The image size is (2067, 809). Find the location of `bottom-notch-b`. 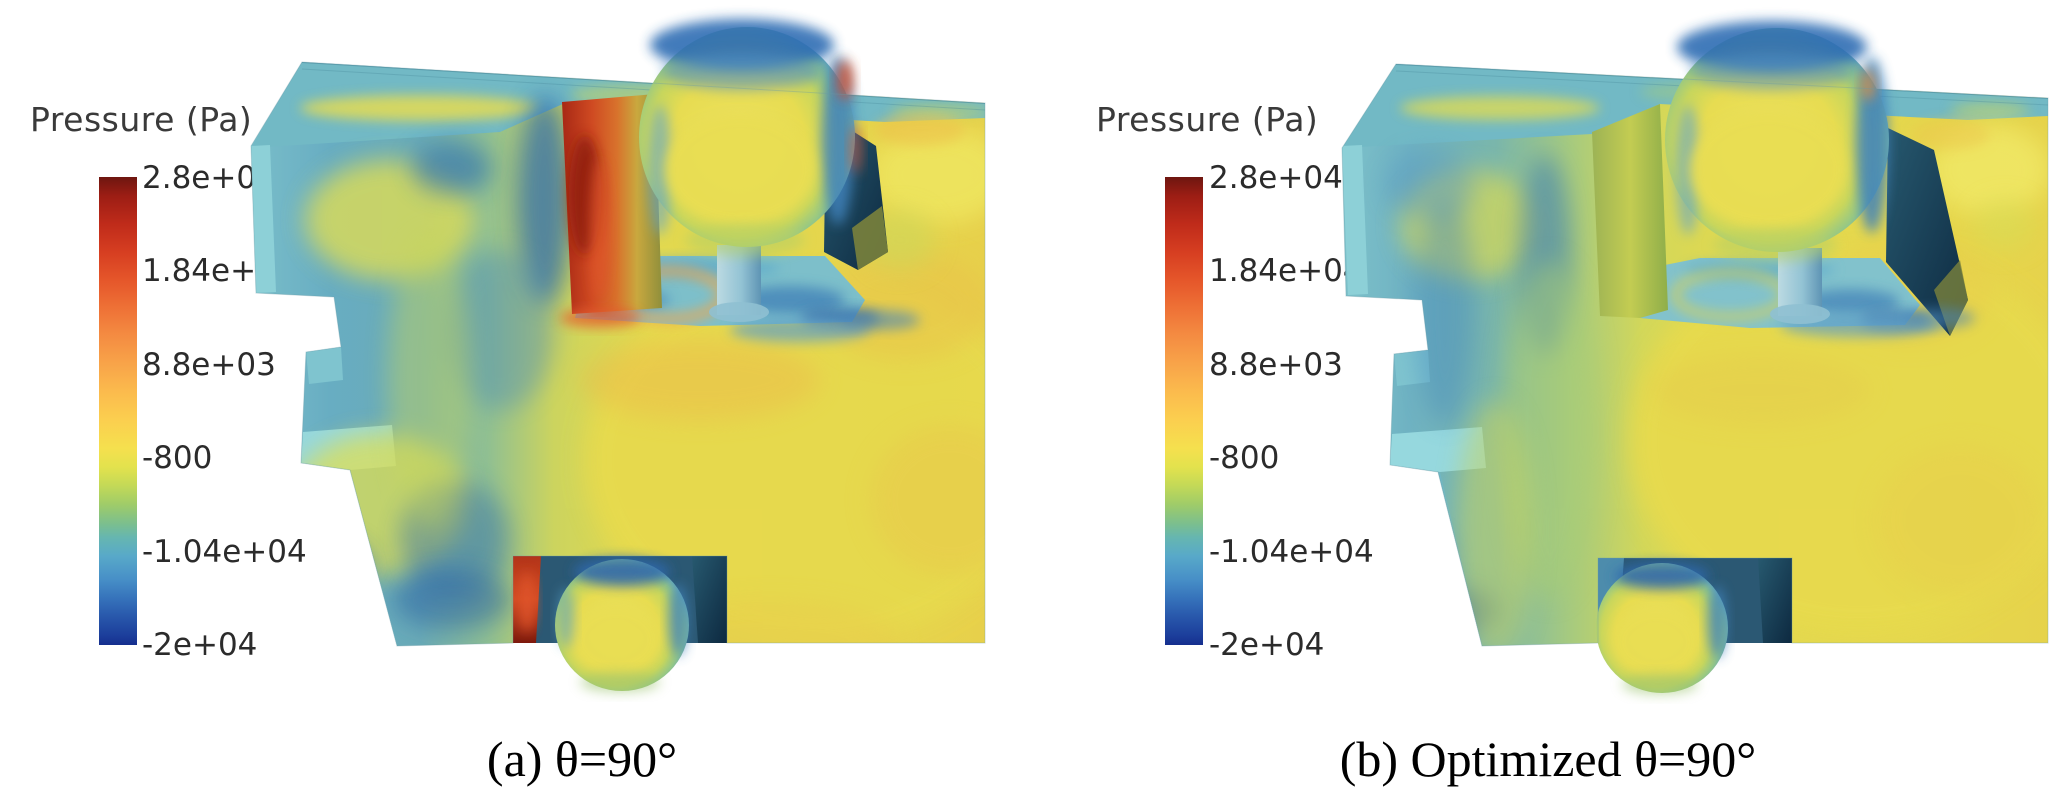

bottom-notch-b is located at coordinates (1694, 626).